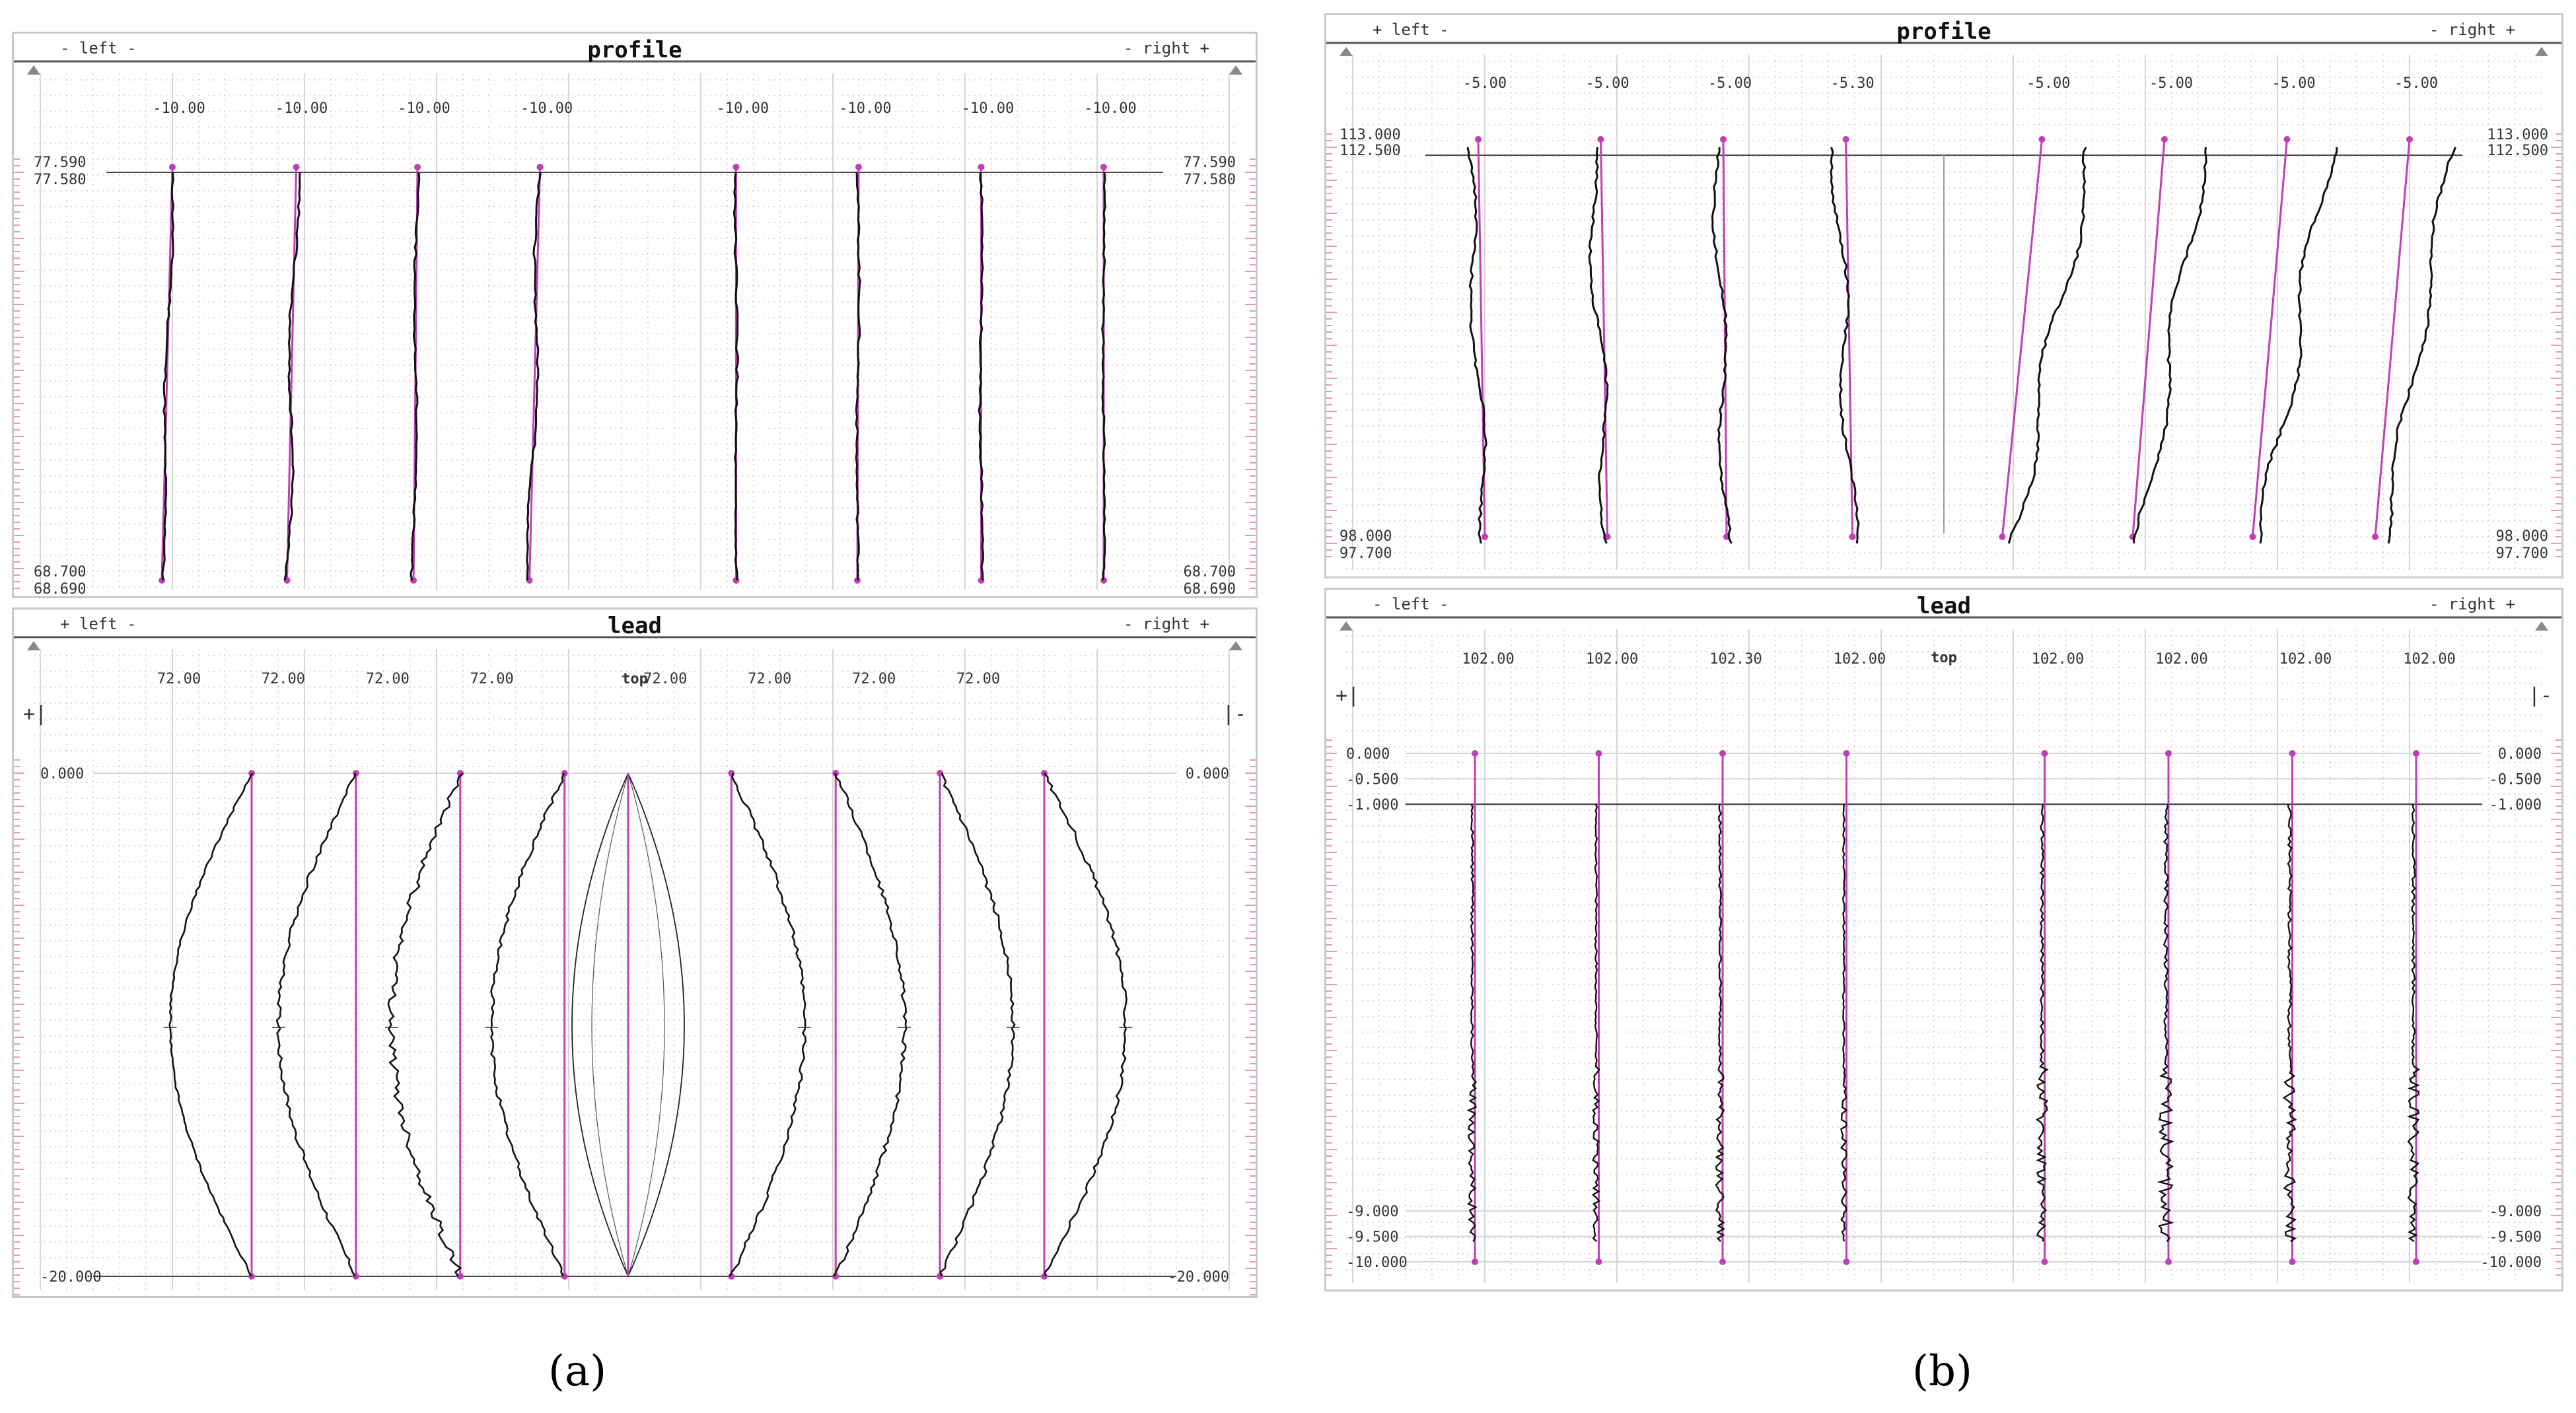 Image resolution: width=2576 pixels, height=1413 pixels. Describe the element at coordinates (1210, 572) in the screenshot. I see `y-label-right: 68.700` at that location.